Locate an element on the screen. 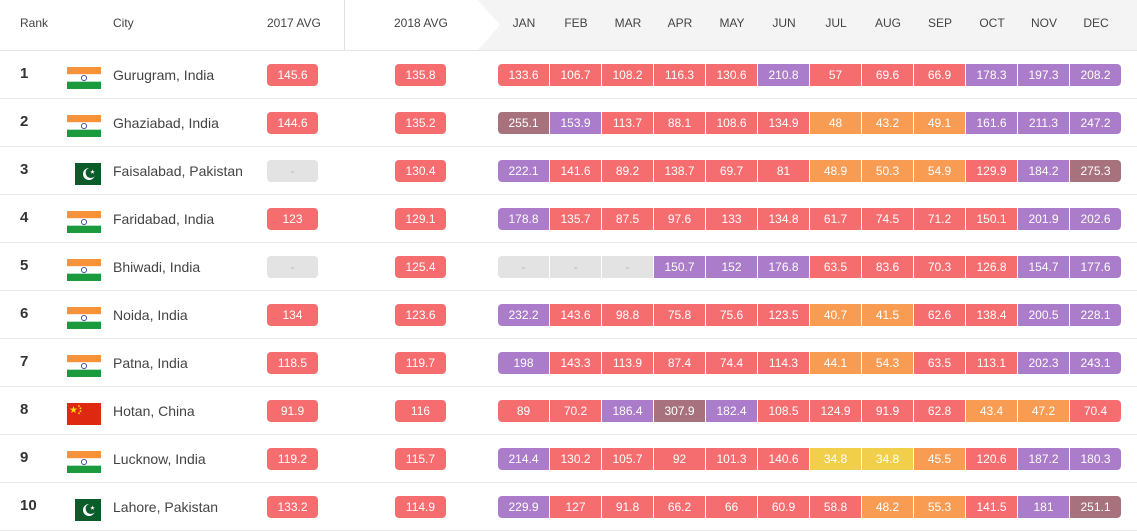 This screenshot has height=531, width=1137. month-value-may: 130.6 is located at coordinates (731, 75).